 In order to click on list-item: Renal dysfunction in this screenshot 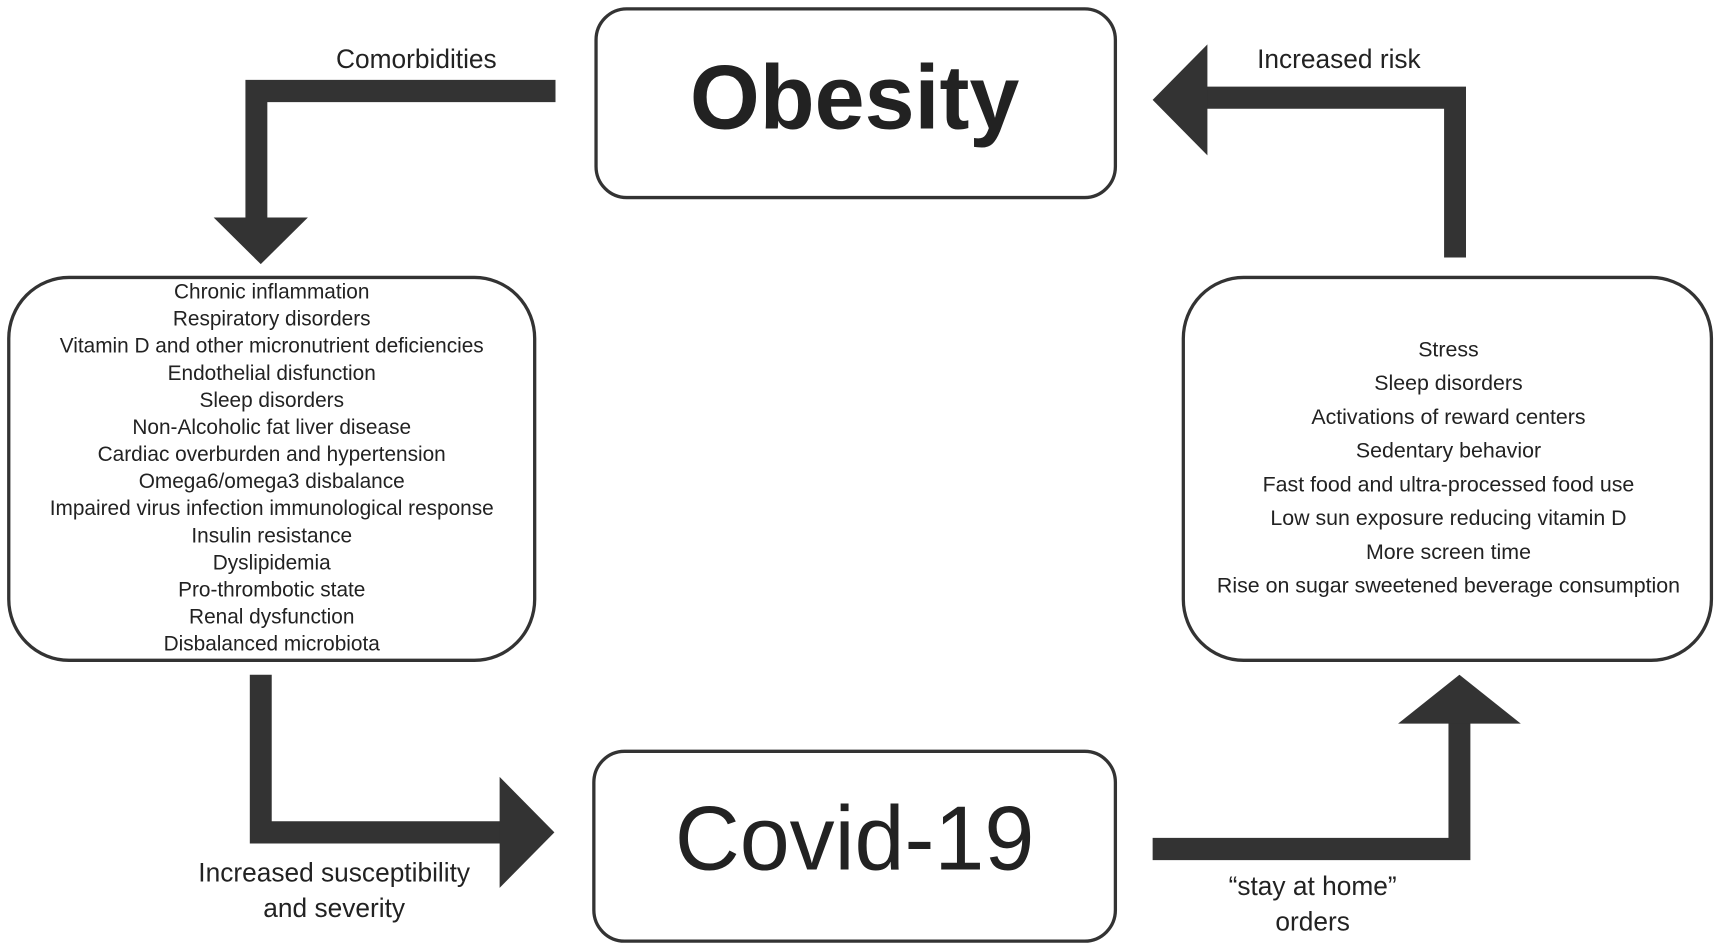, I will do `click(271, 616)`.